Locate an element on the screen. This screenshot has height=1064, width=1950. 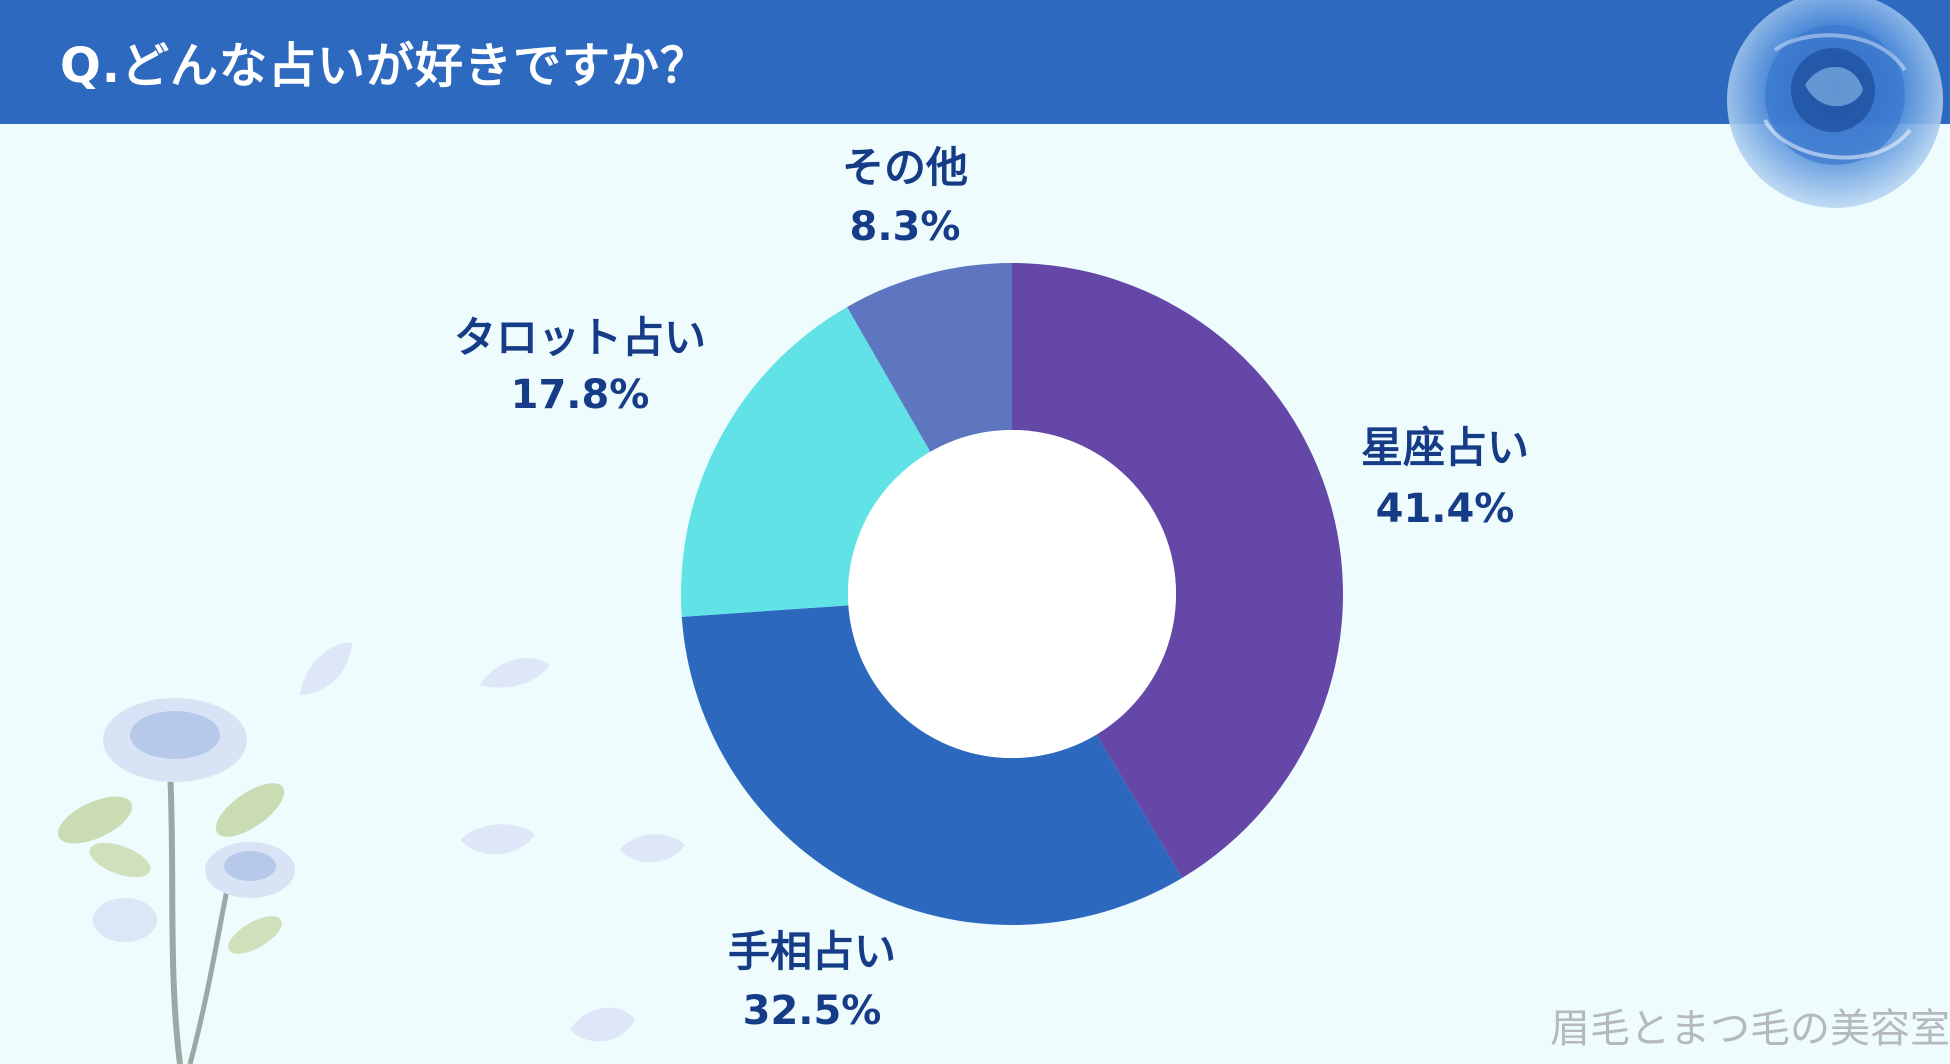
blue-rose-icon is located at coordinates (1835, 104).